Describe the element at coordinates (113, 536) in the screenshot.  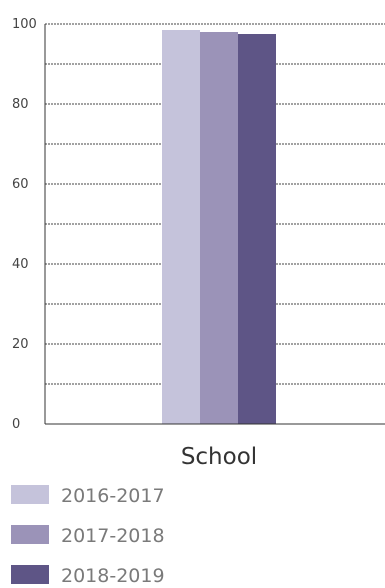
I see `legend-label: 2017-2018` at that location.